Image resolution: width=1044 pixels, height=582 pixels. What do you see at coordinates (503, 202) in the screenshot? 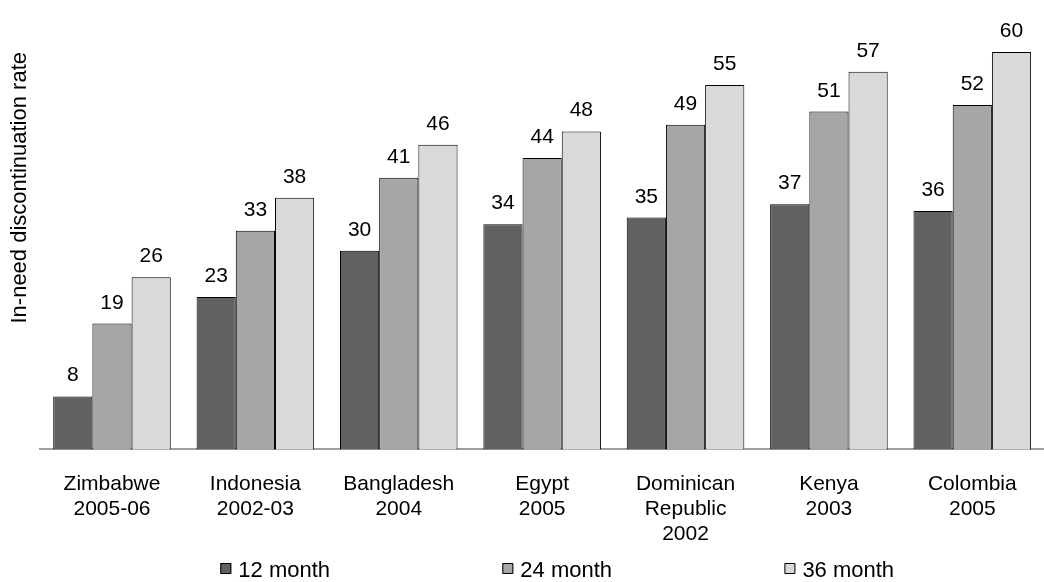
I see `data-label: 34` at bounding box center [503, 202].